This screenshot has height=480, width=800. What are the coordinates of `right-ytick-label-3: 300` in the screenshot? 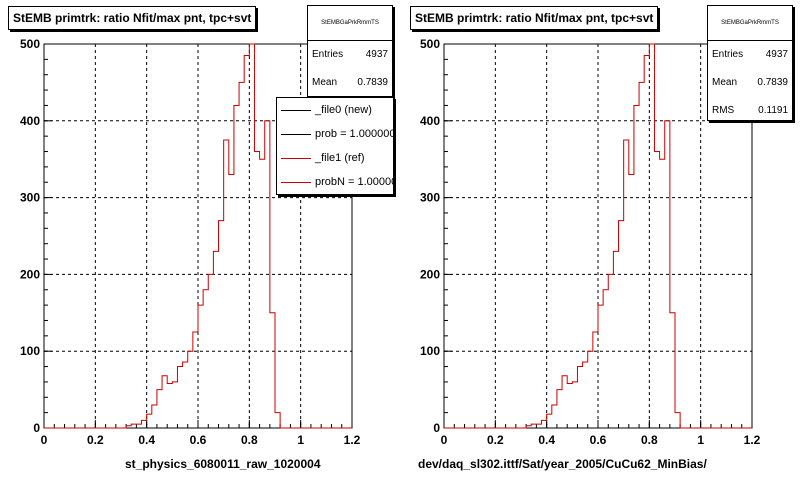 It's located at (430, 198).